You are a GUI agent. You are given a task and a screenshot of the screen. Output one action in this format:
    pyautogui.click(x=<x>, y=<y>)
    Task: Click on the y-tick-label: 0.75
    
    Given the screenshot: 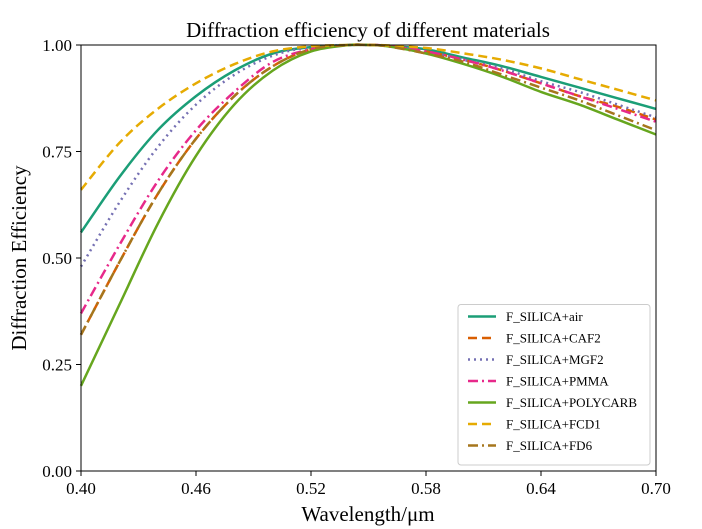 What is the action you would take?
    pyautogui.click(x=57, y=152)
    